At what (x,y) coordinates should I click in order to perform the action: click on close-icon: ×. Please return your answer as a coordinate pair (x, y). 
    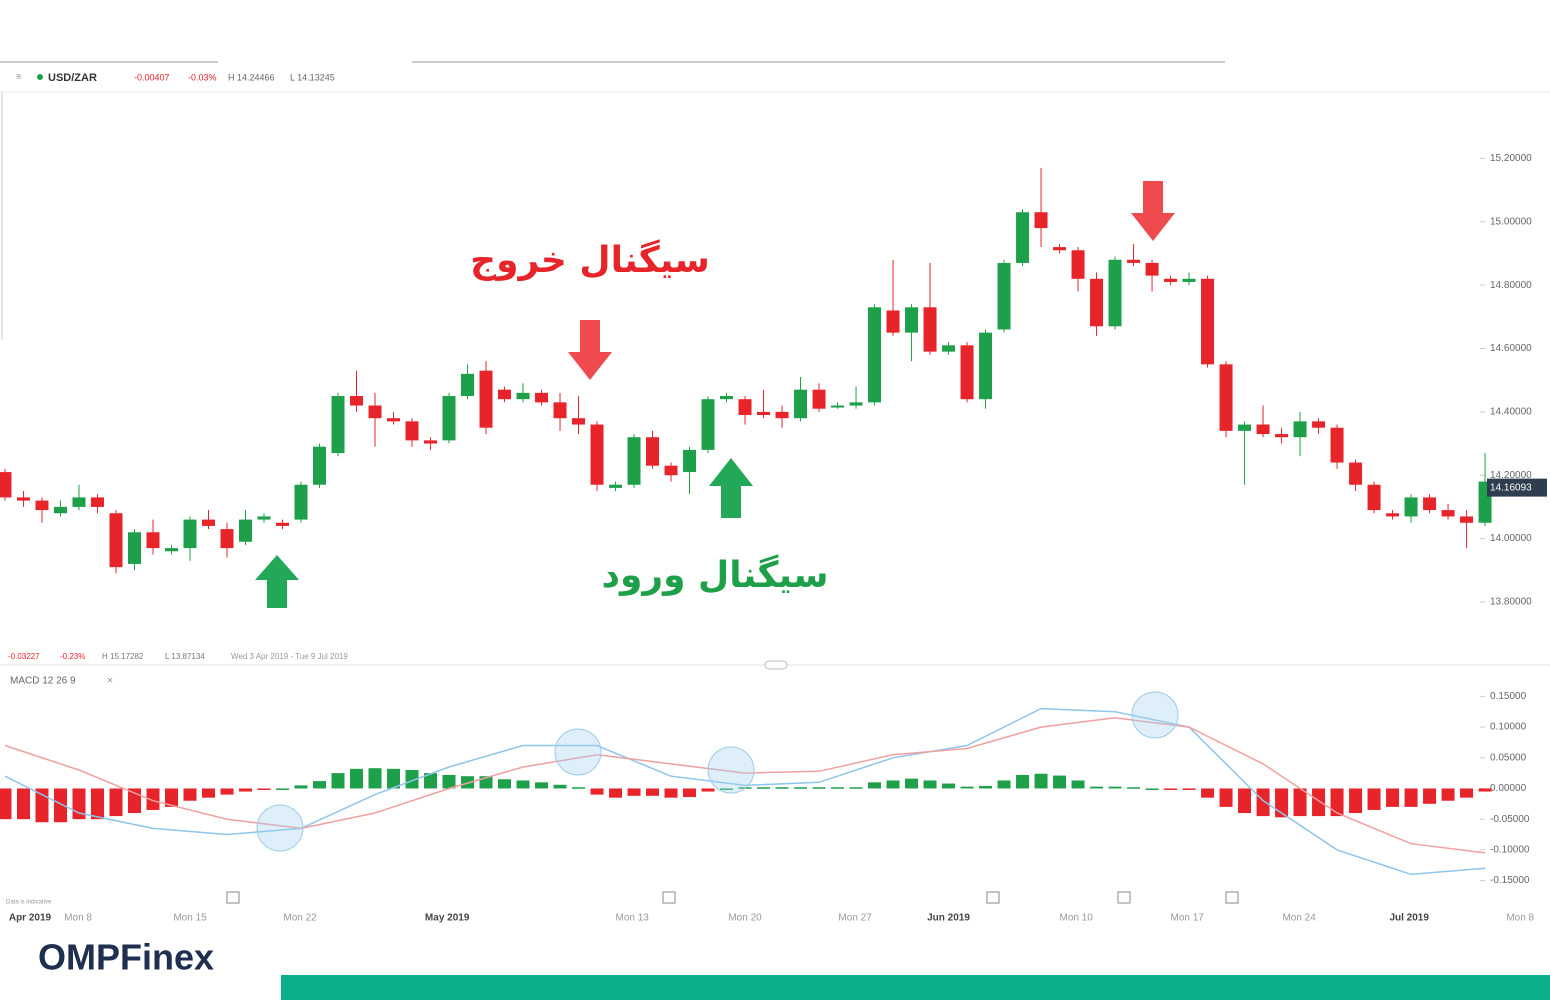
    Looking at the image, I should click on (110, 681).